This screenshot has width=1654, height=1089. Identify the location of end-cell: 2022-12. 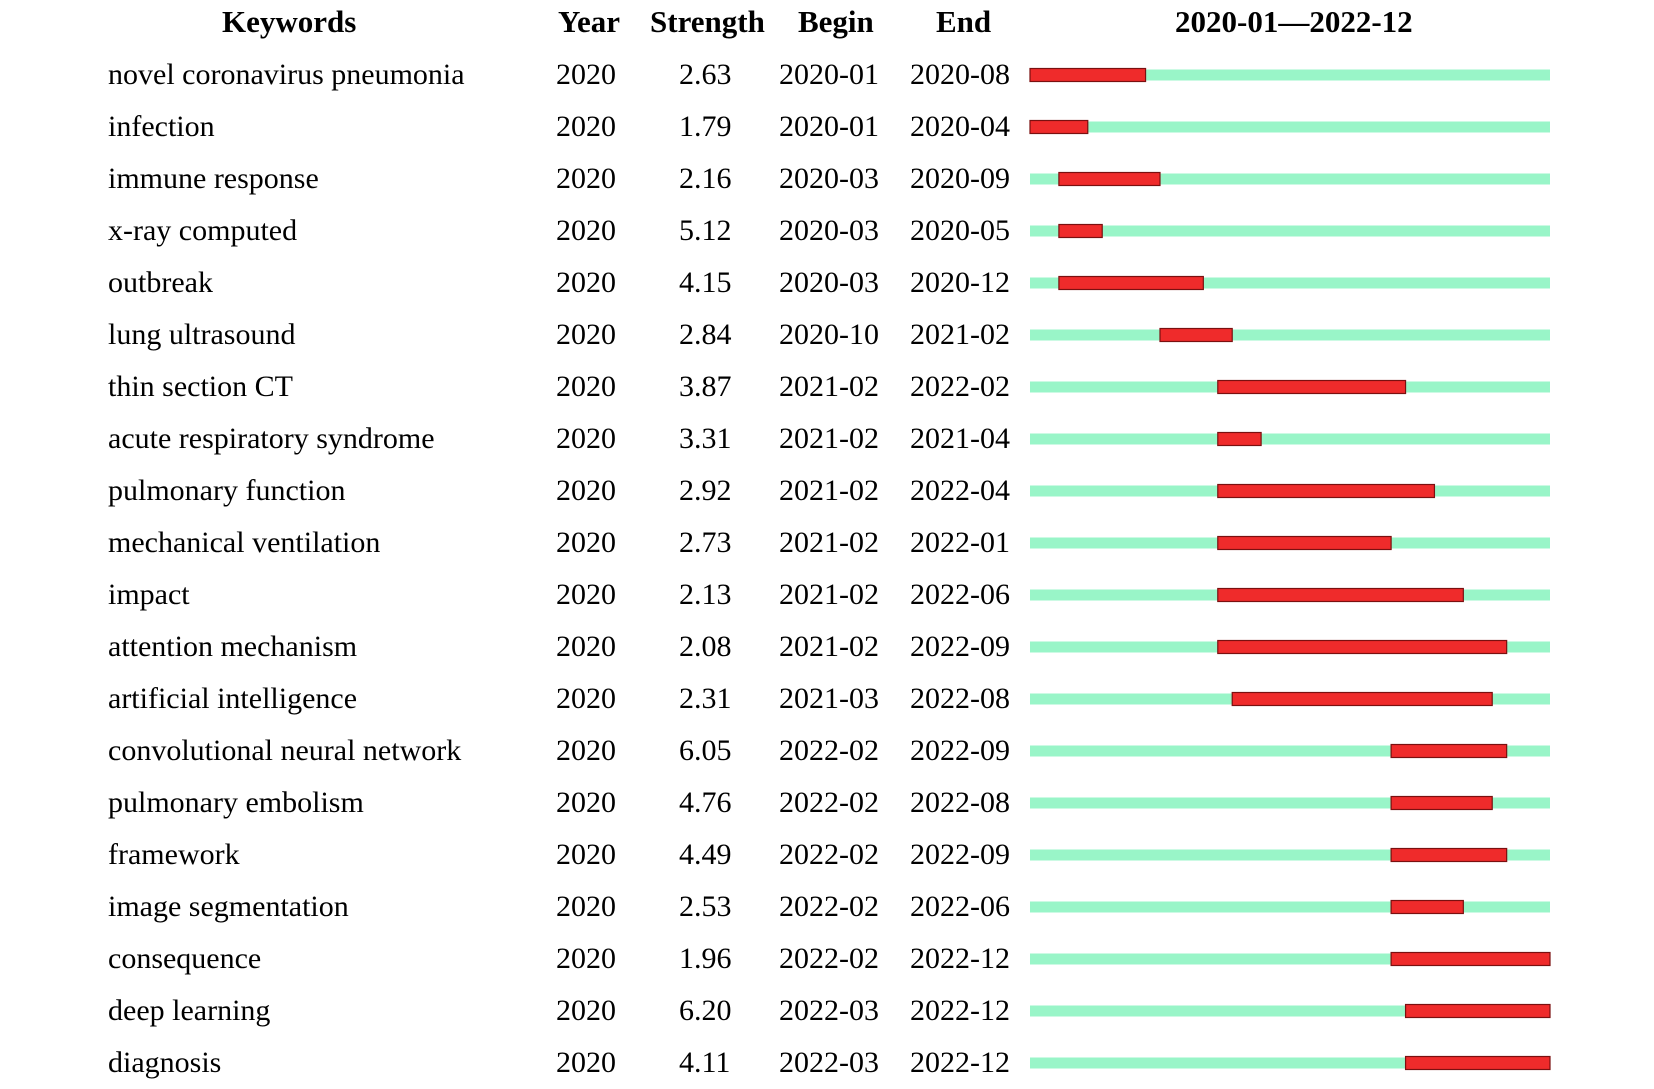
(960, 1010).